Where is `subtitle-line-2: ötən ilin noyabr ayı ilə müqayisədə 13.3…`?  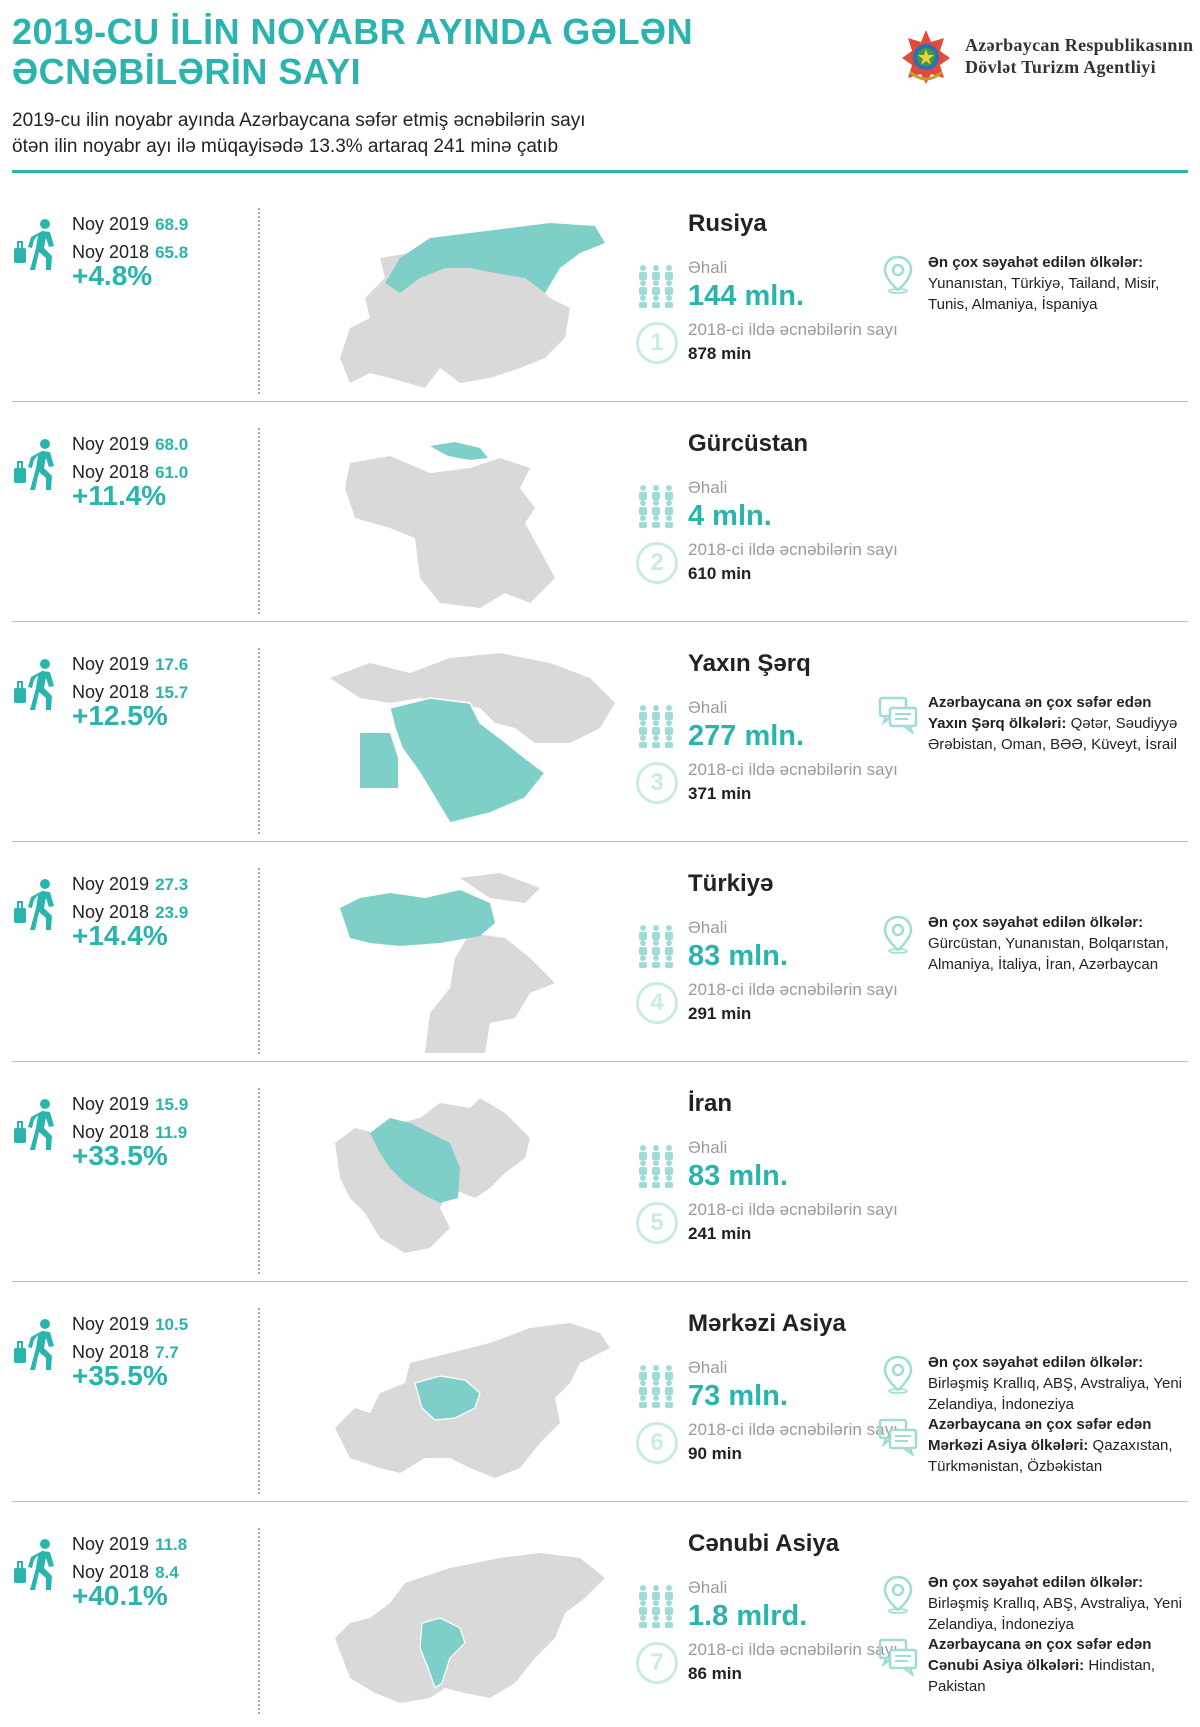 subtitle-line-2: ötən ilin noyabr ayı ilə müqayisədə 13.3… is located at coordinates (285, 146).